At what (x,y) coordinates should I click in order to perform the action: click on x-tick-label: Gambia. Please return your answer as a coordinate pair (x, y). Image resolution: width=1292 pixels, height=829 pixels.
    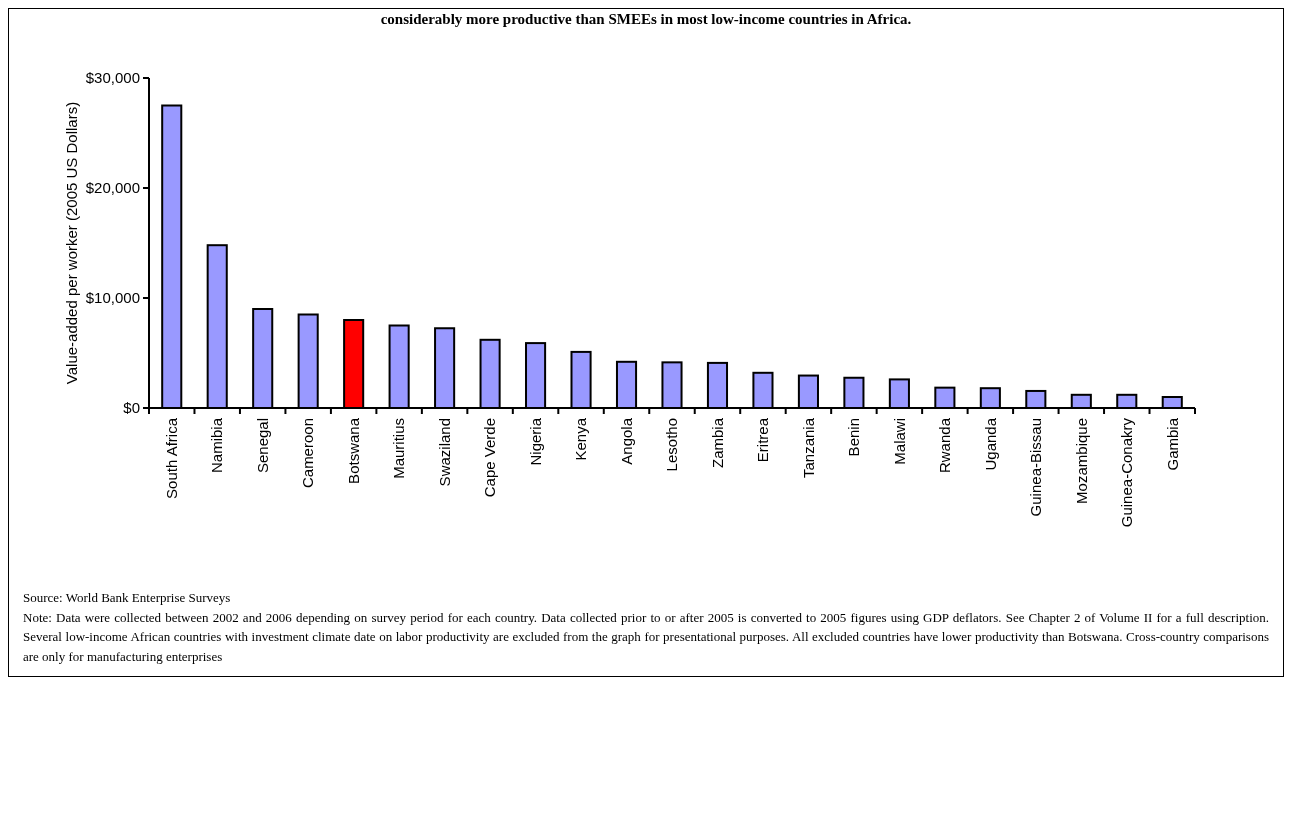
    Looking at the image, I should click on (1172, 444).